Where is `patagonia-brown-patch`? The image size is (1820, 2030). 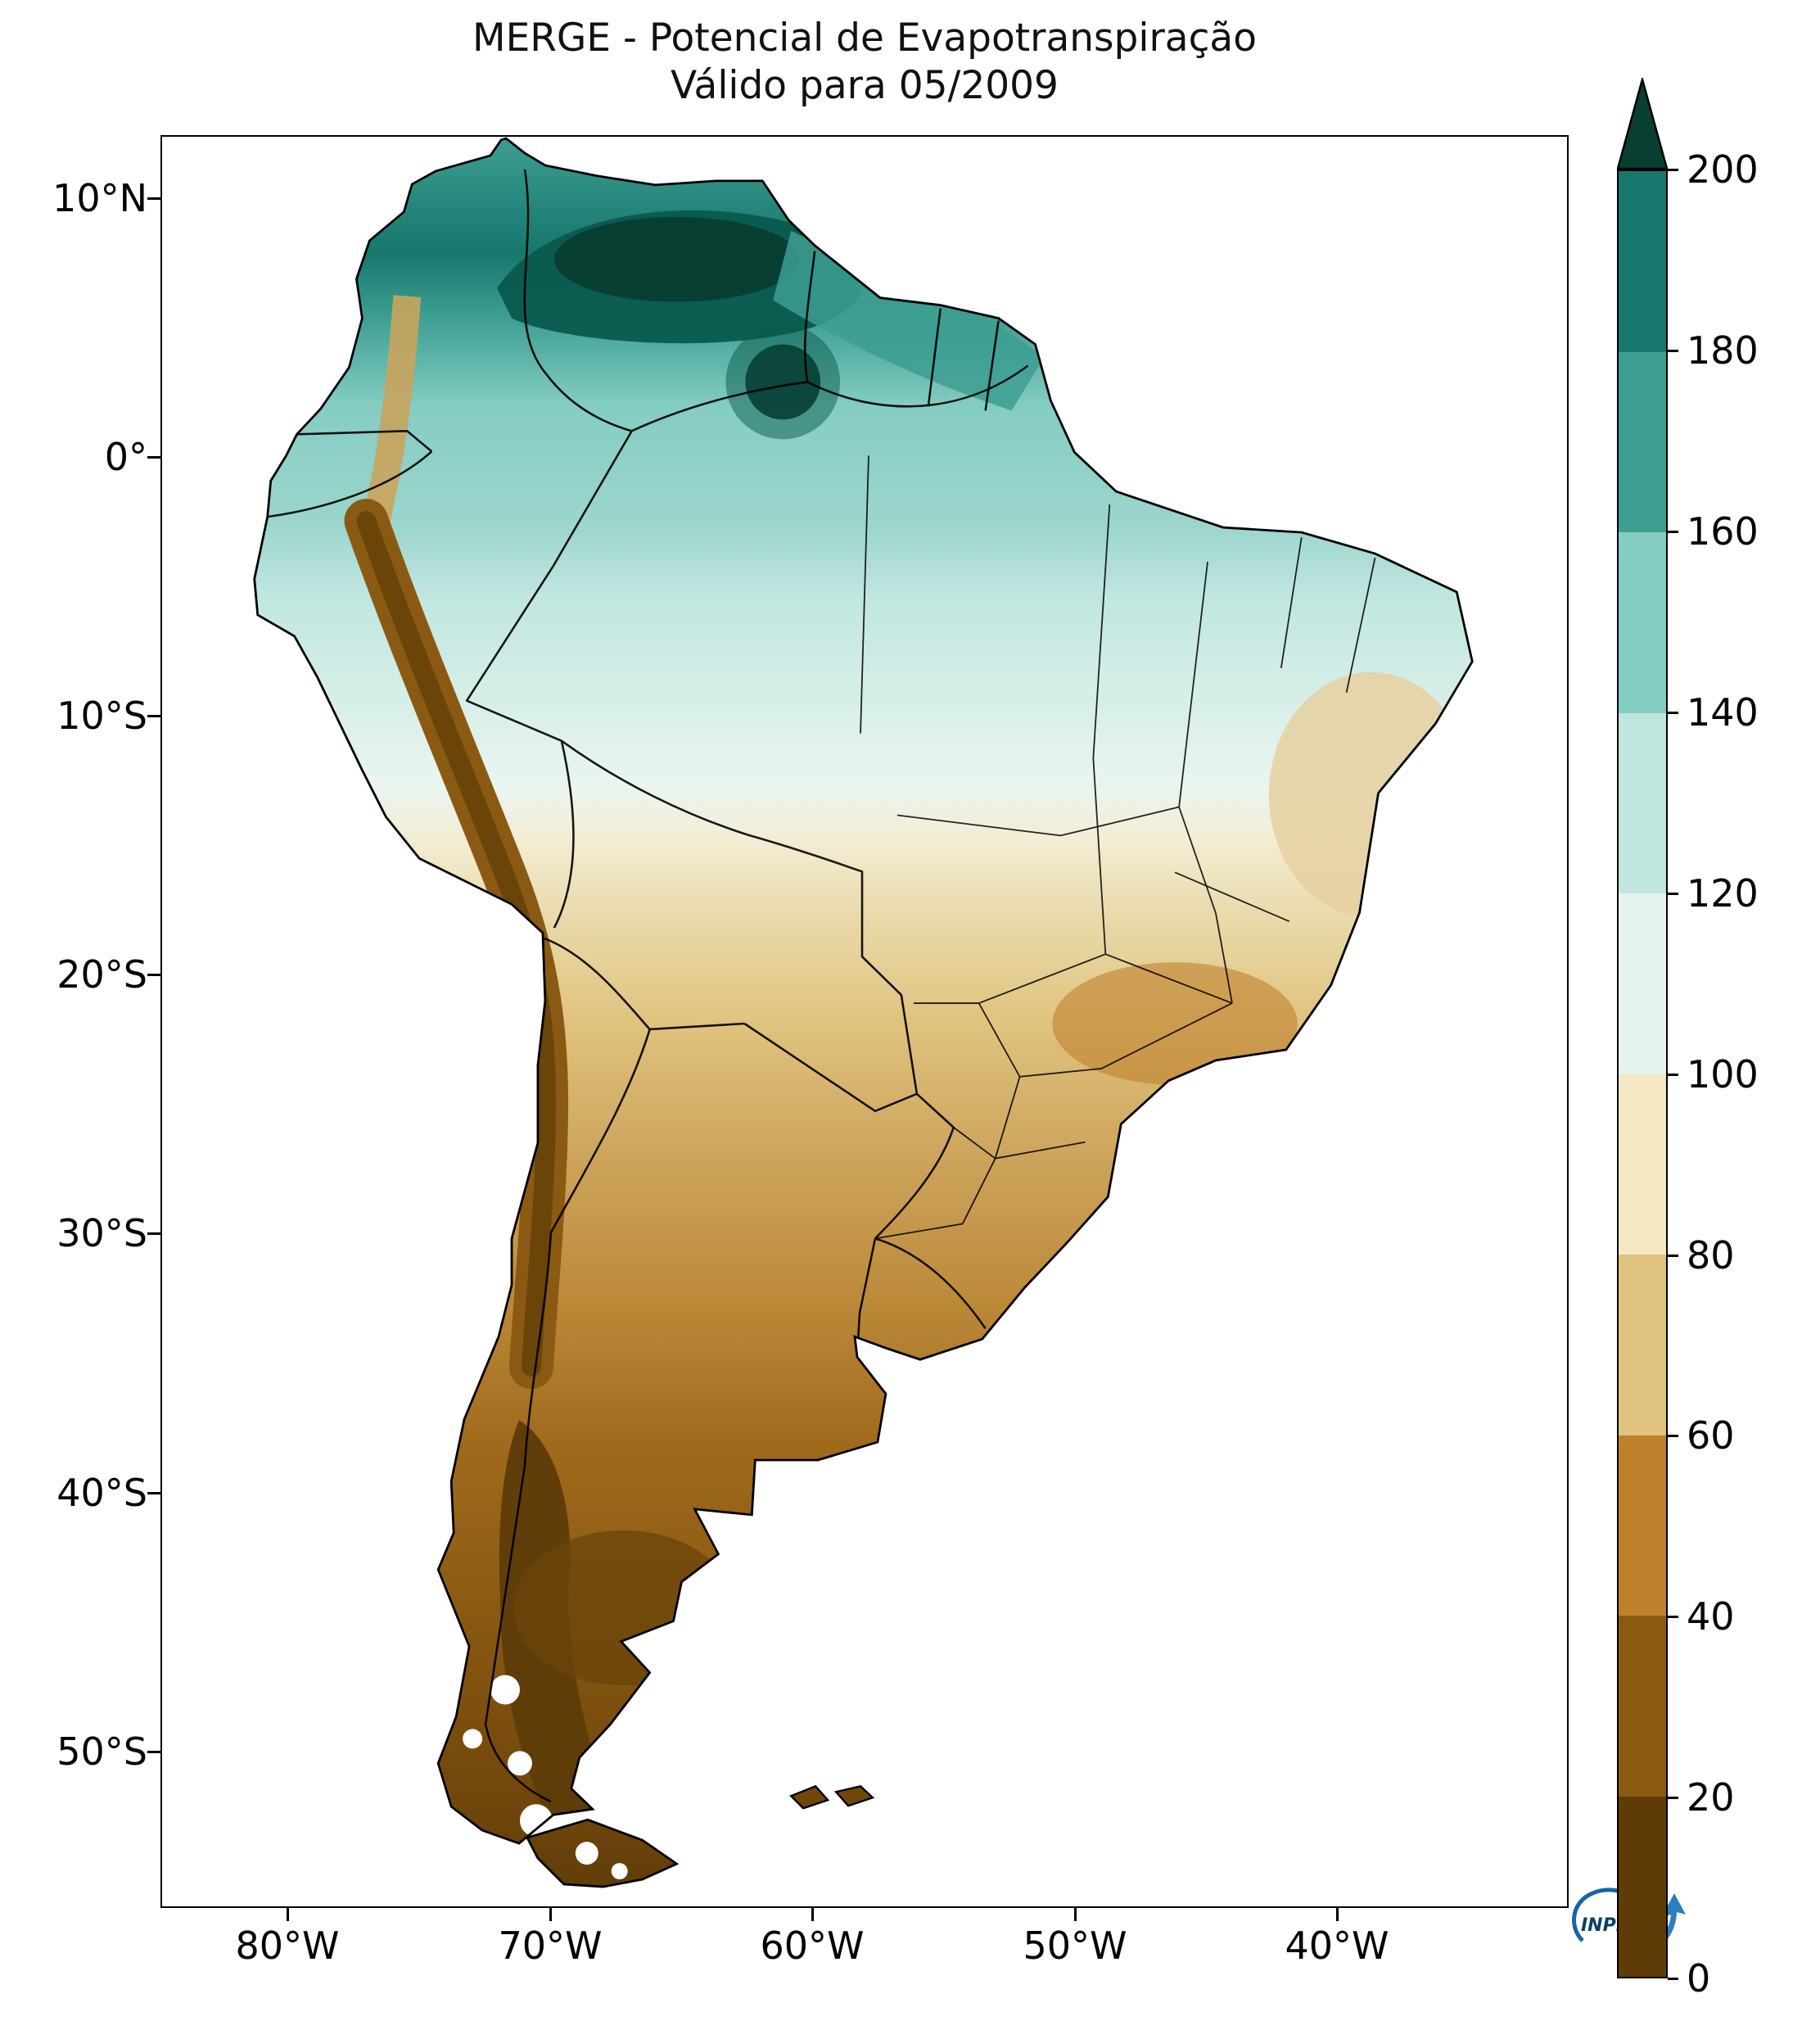
patagonia-brown-patch is located at coordinates (623, 1608).